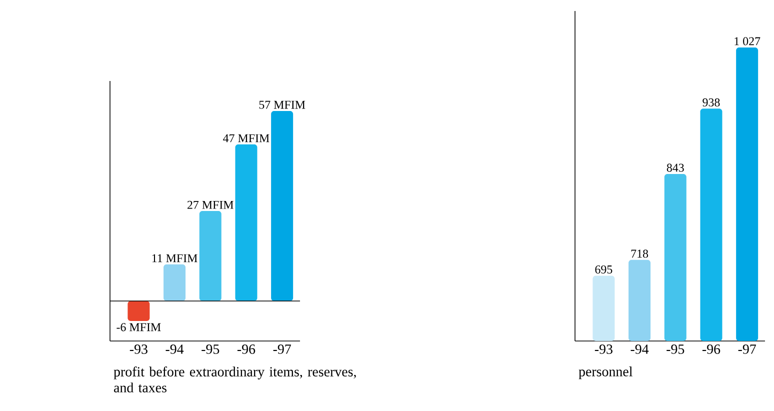 The width and height of the screenshot is (774, 411). What do you see at coordinates (210, 204) in the screenshot?
I see `data-label: 27 MFIM` at bounding box center [210, 204].